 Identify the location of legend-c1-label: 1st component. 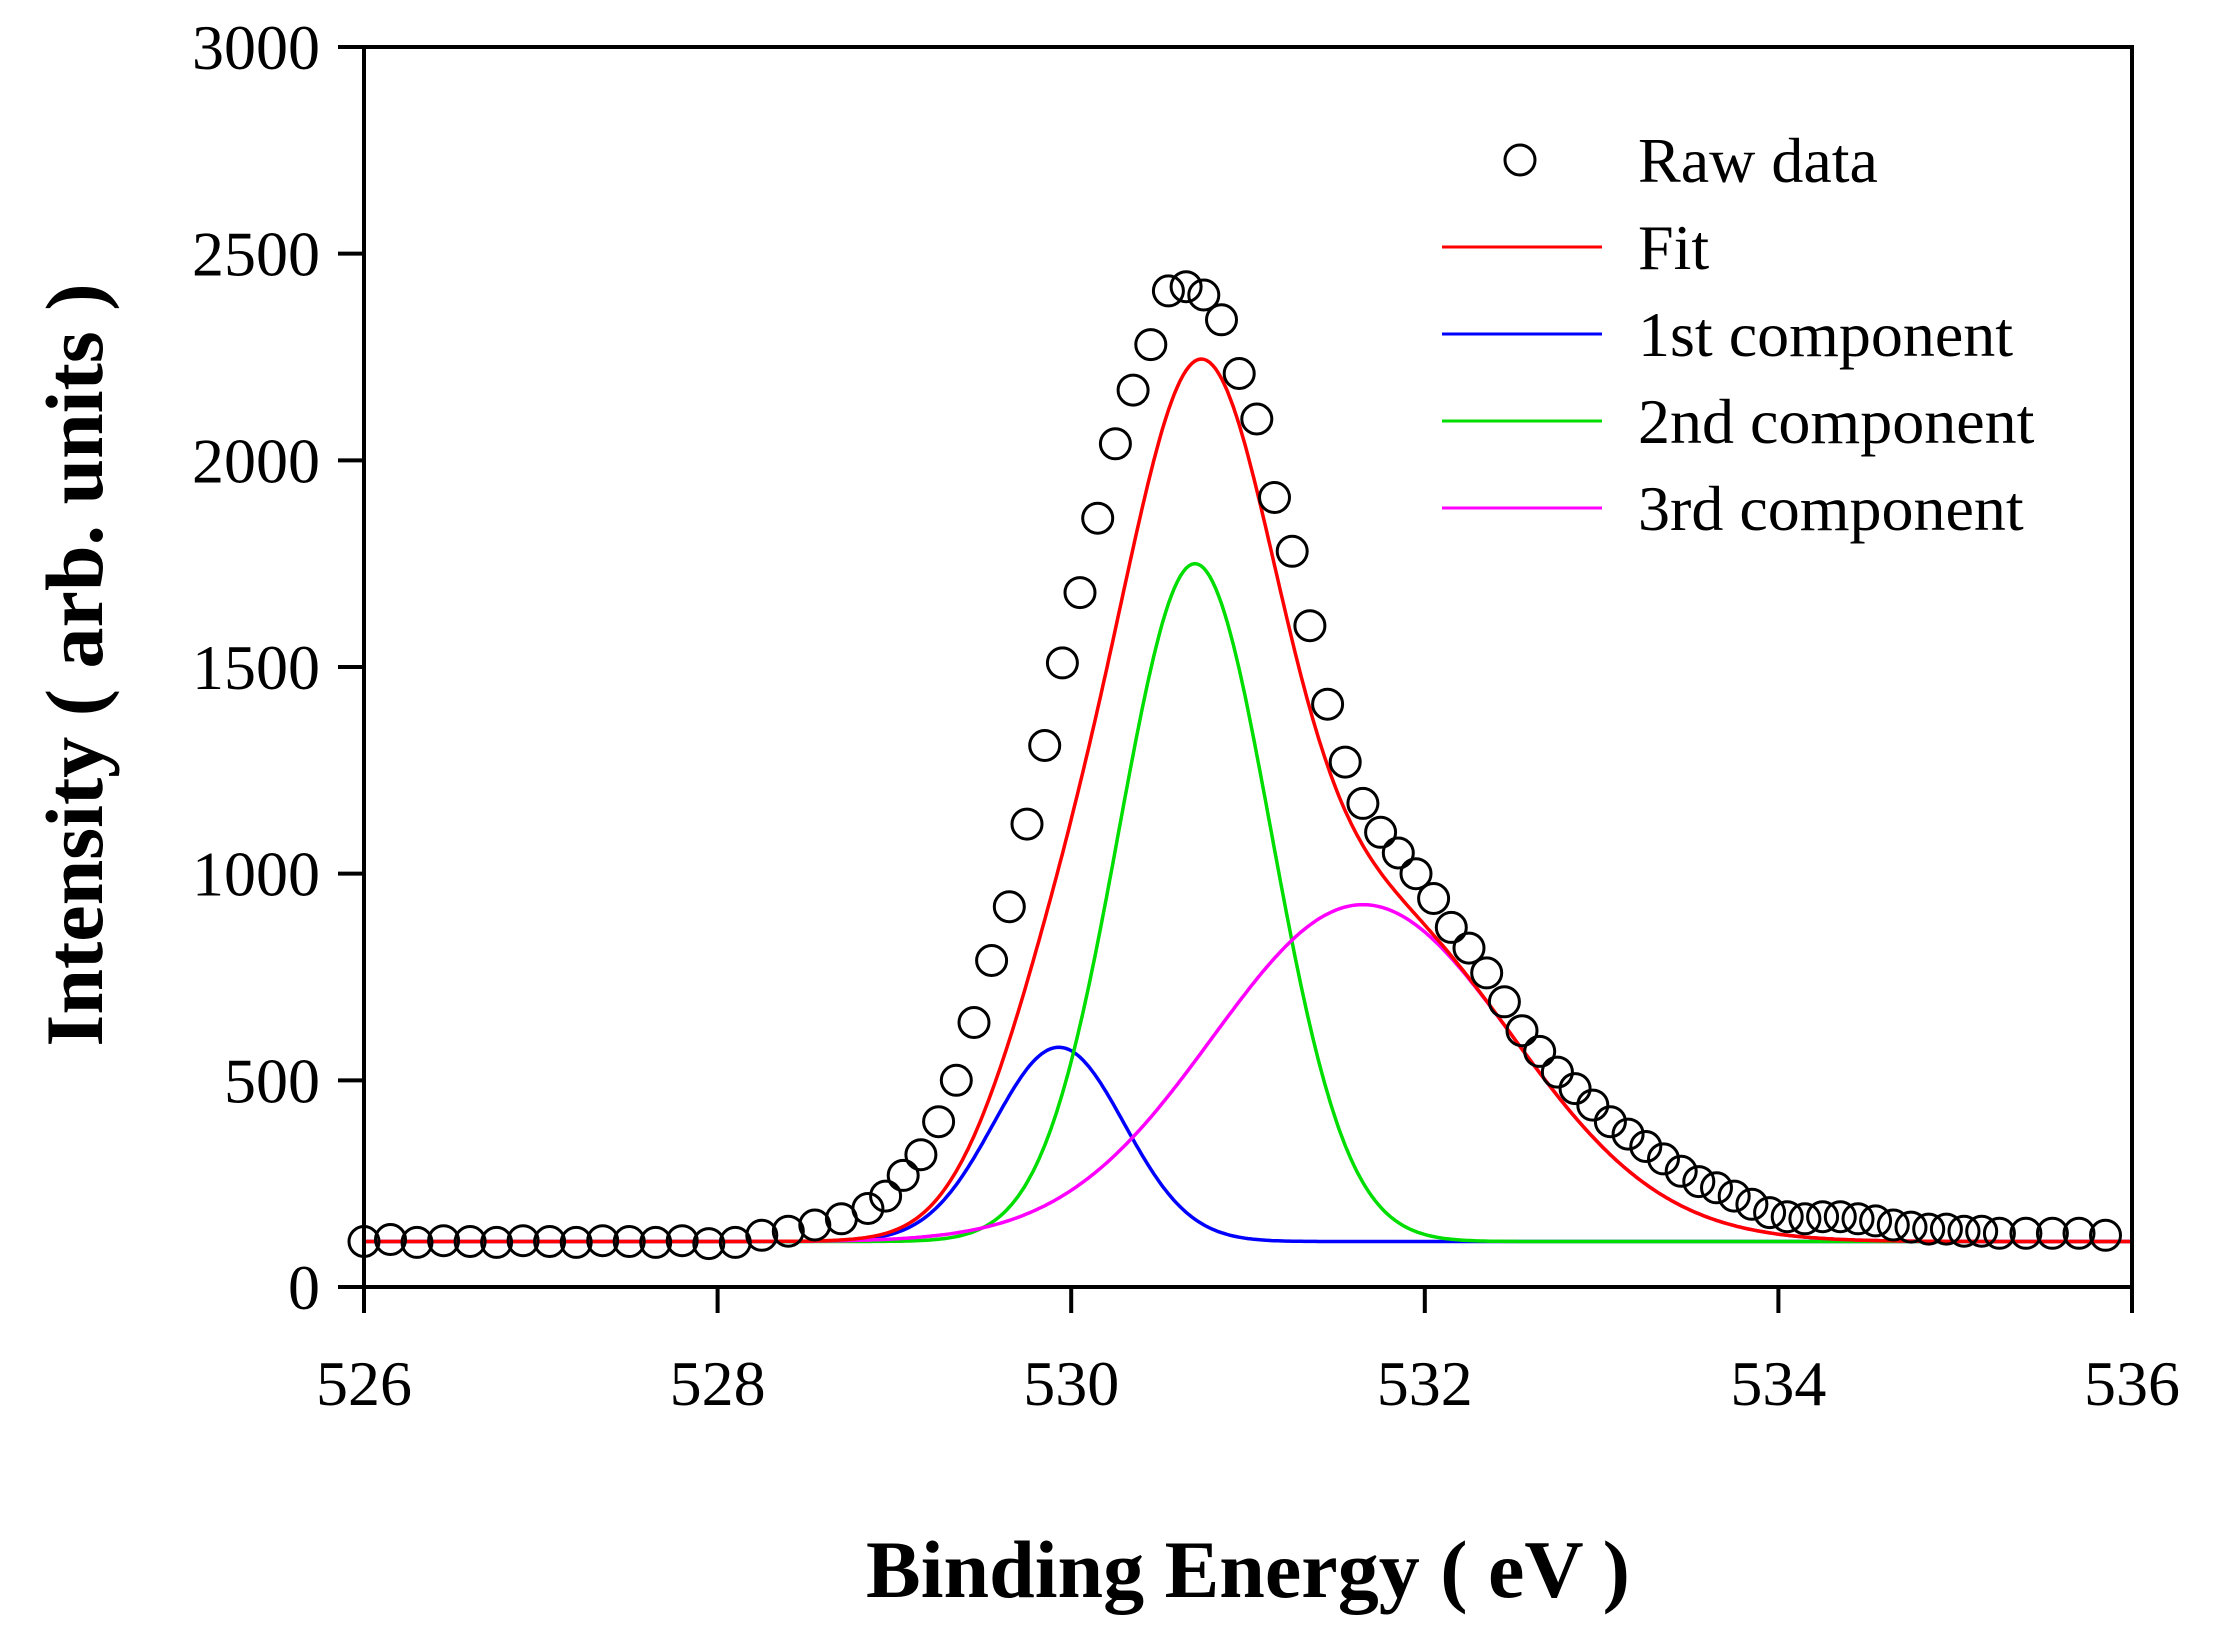
(1825, 334).